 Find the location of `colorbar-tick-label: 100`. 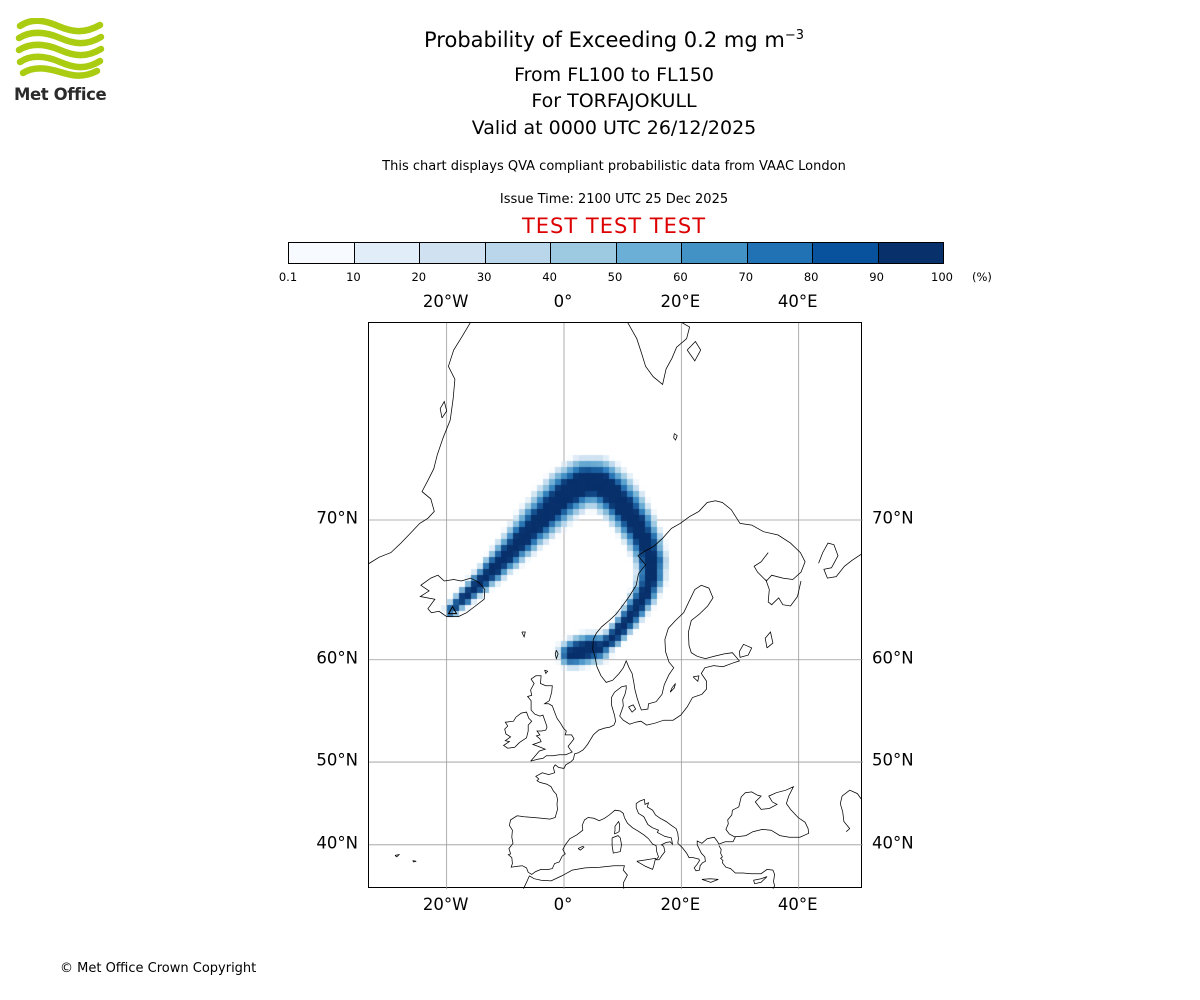

colorbar-tick-label: 100 is located at coordinates (942, 277).